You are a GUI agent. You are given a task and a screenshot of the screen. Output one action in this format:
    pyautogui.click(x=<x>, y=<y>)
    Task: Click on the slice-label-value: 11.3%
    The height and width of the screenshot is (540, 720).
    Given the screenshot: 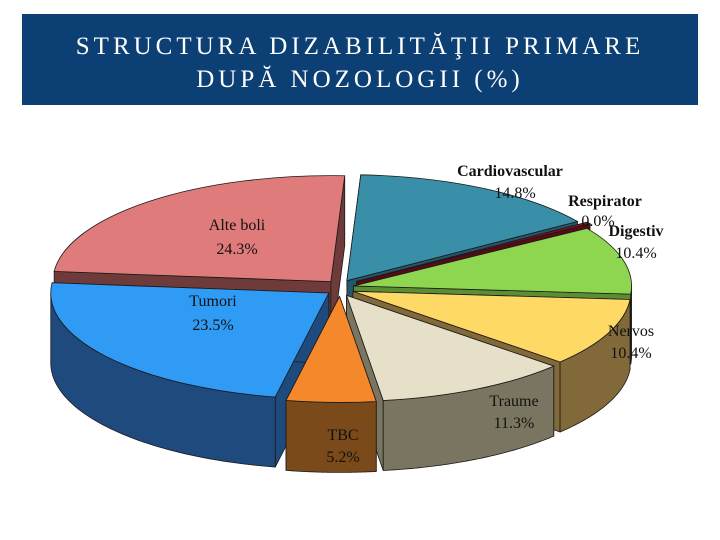 What is the action you would take?
    pyautogui.click(x=514, y=423)
    